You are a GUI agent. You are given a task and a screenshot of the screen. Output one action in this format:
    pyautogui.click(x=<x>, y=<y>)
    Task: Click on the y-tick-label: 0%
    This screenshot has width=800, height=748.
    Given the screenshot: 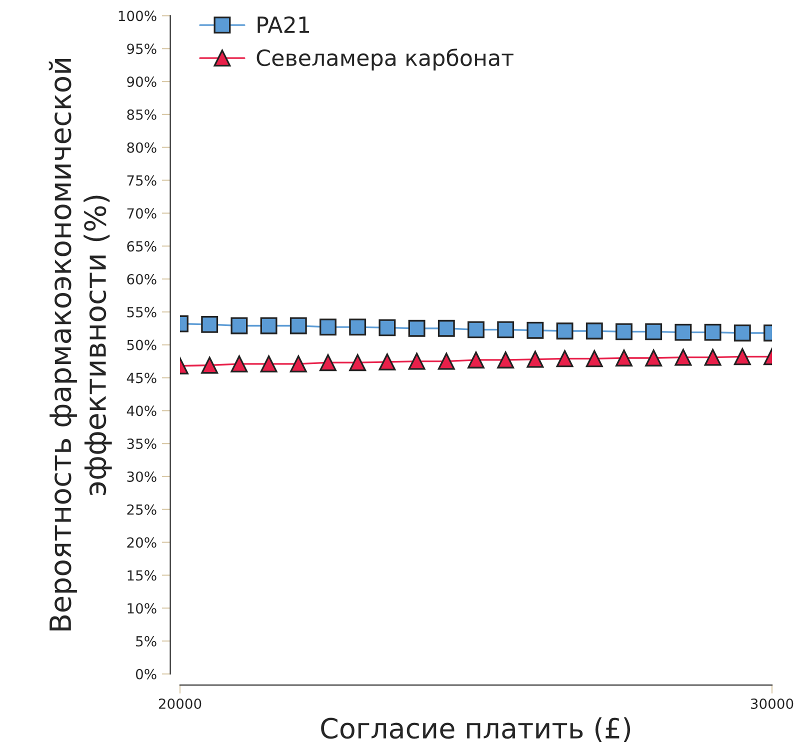 What is the action you would take?
    pyautogui.click(x=146, y=674)
    